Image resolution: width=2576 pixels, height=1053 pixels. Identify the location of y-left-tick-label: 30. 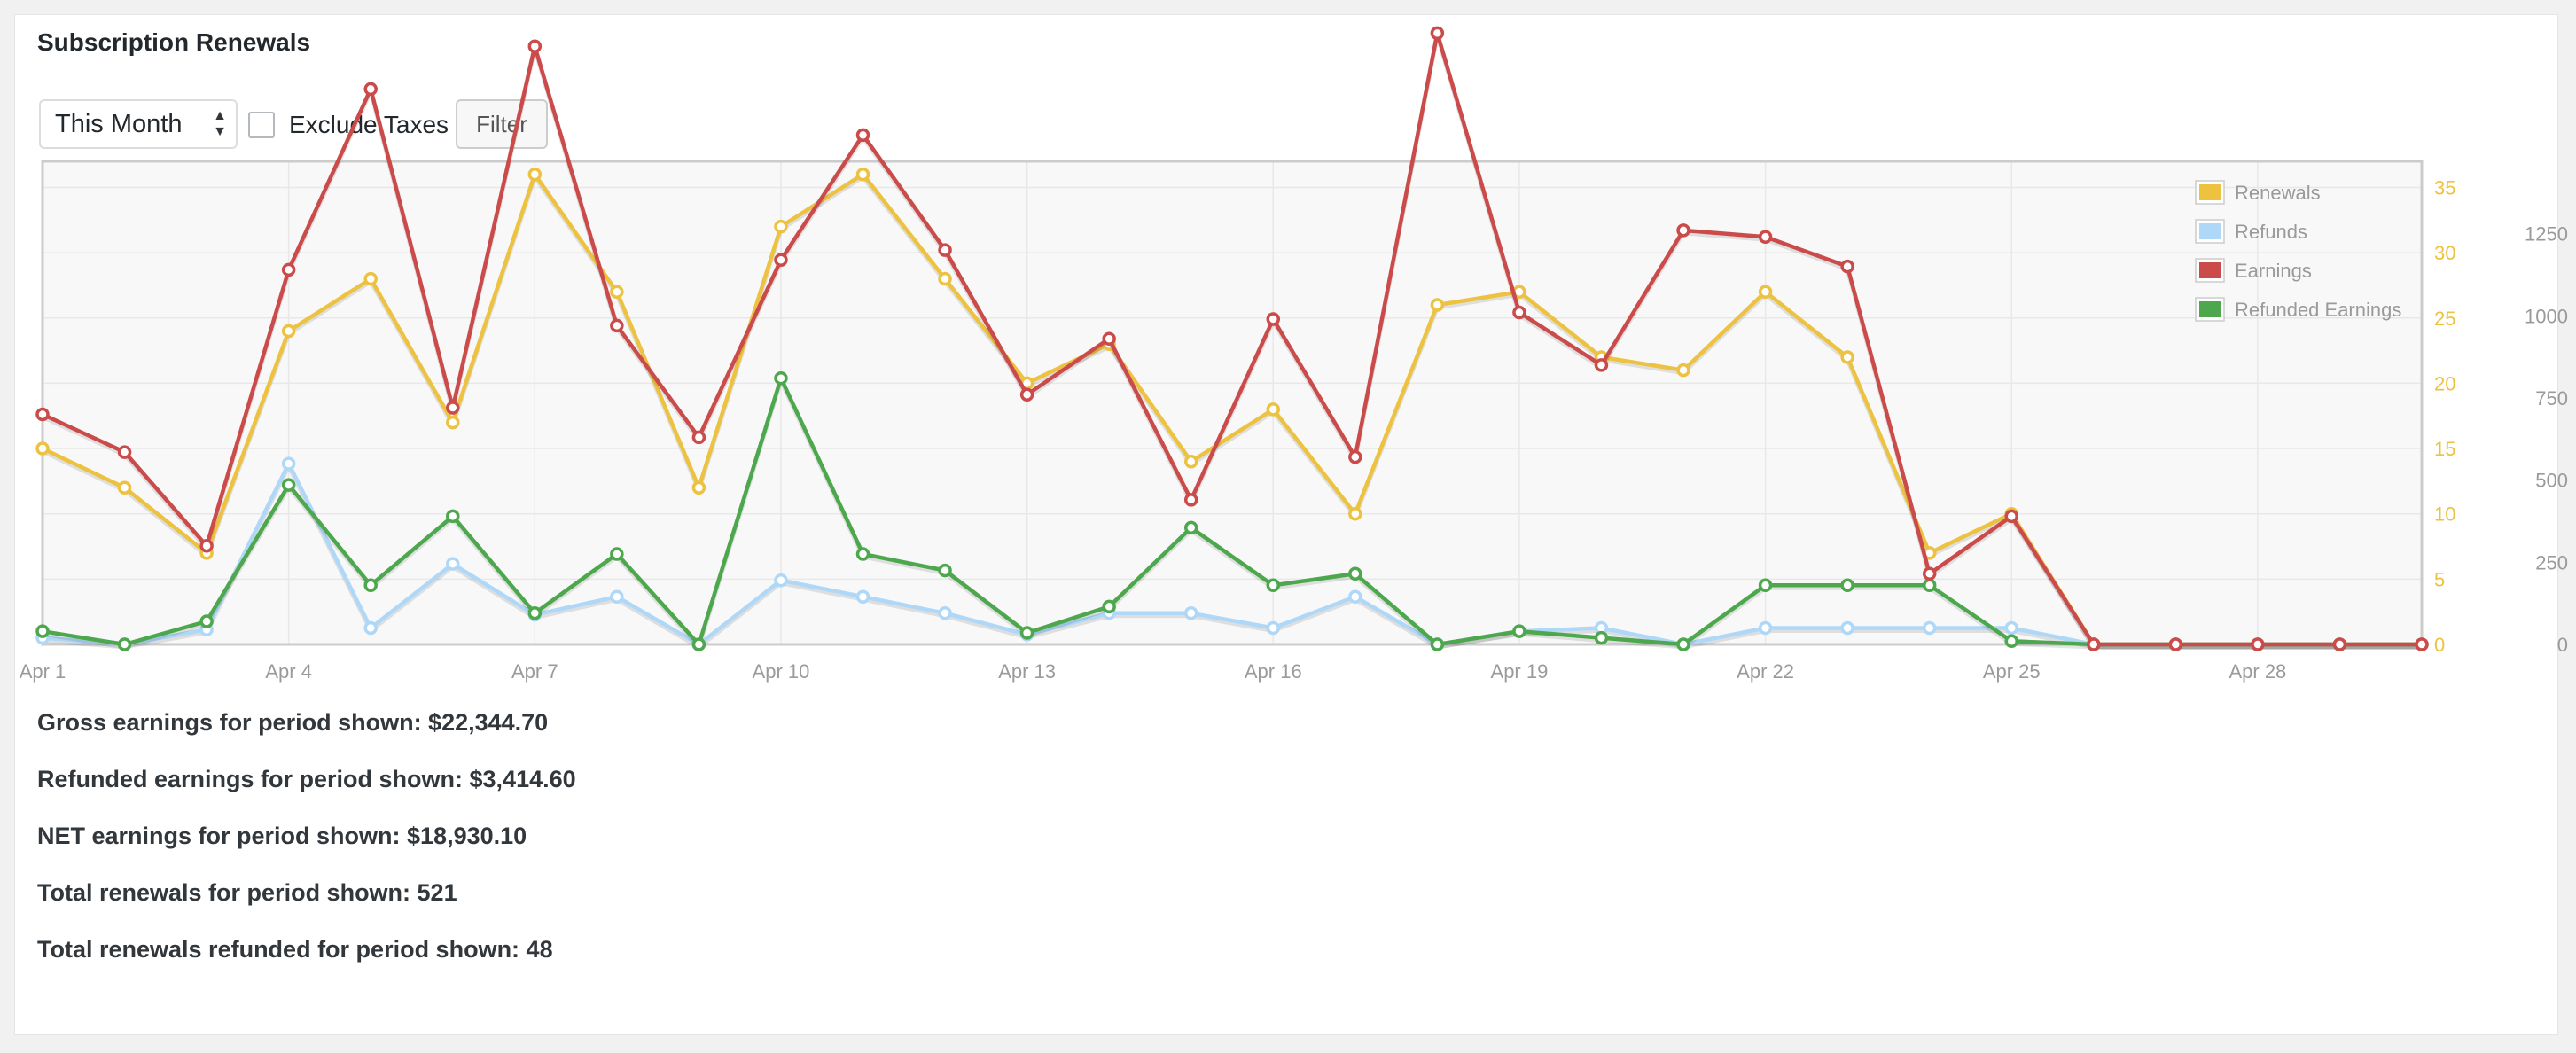
(2444, 253).